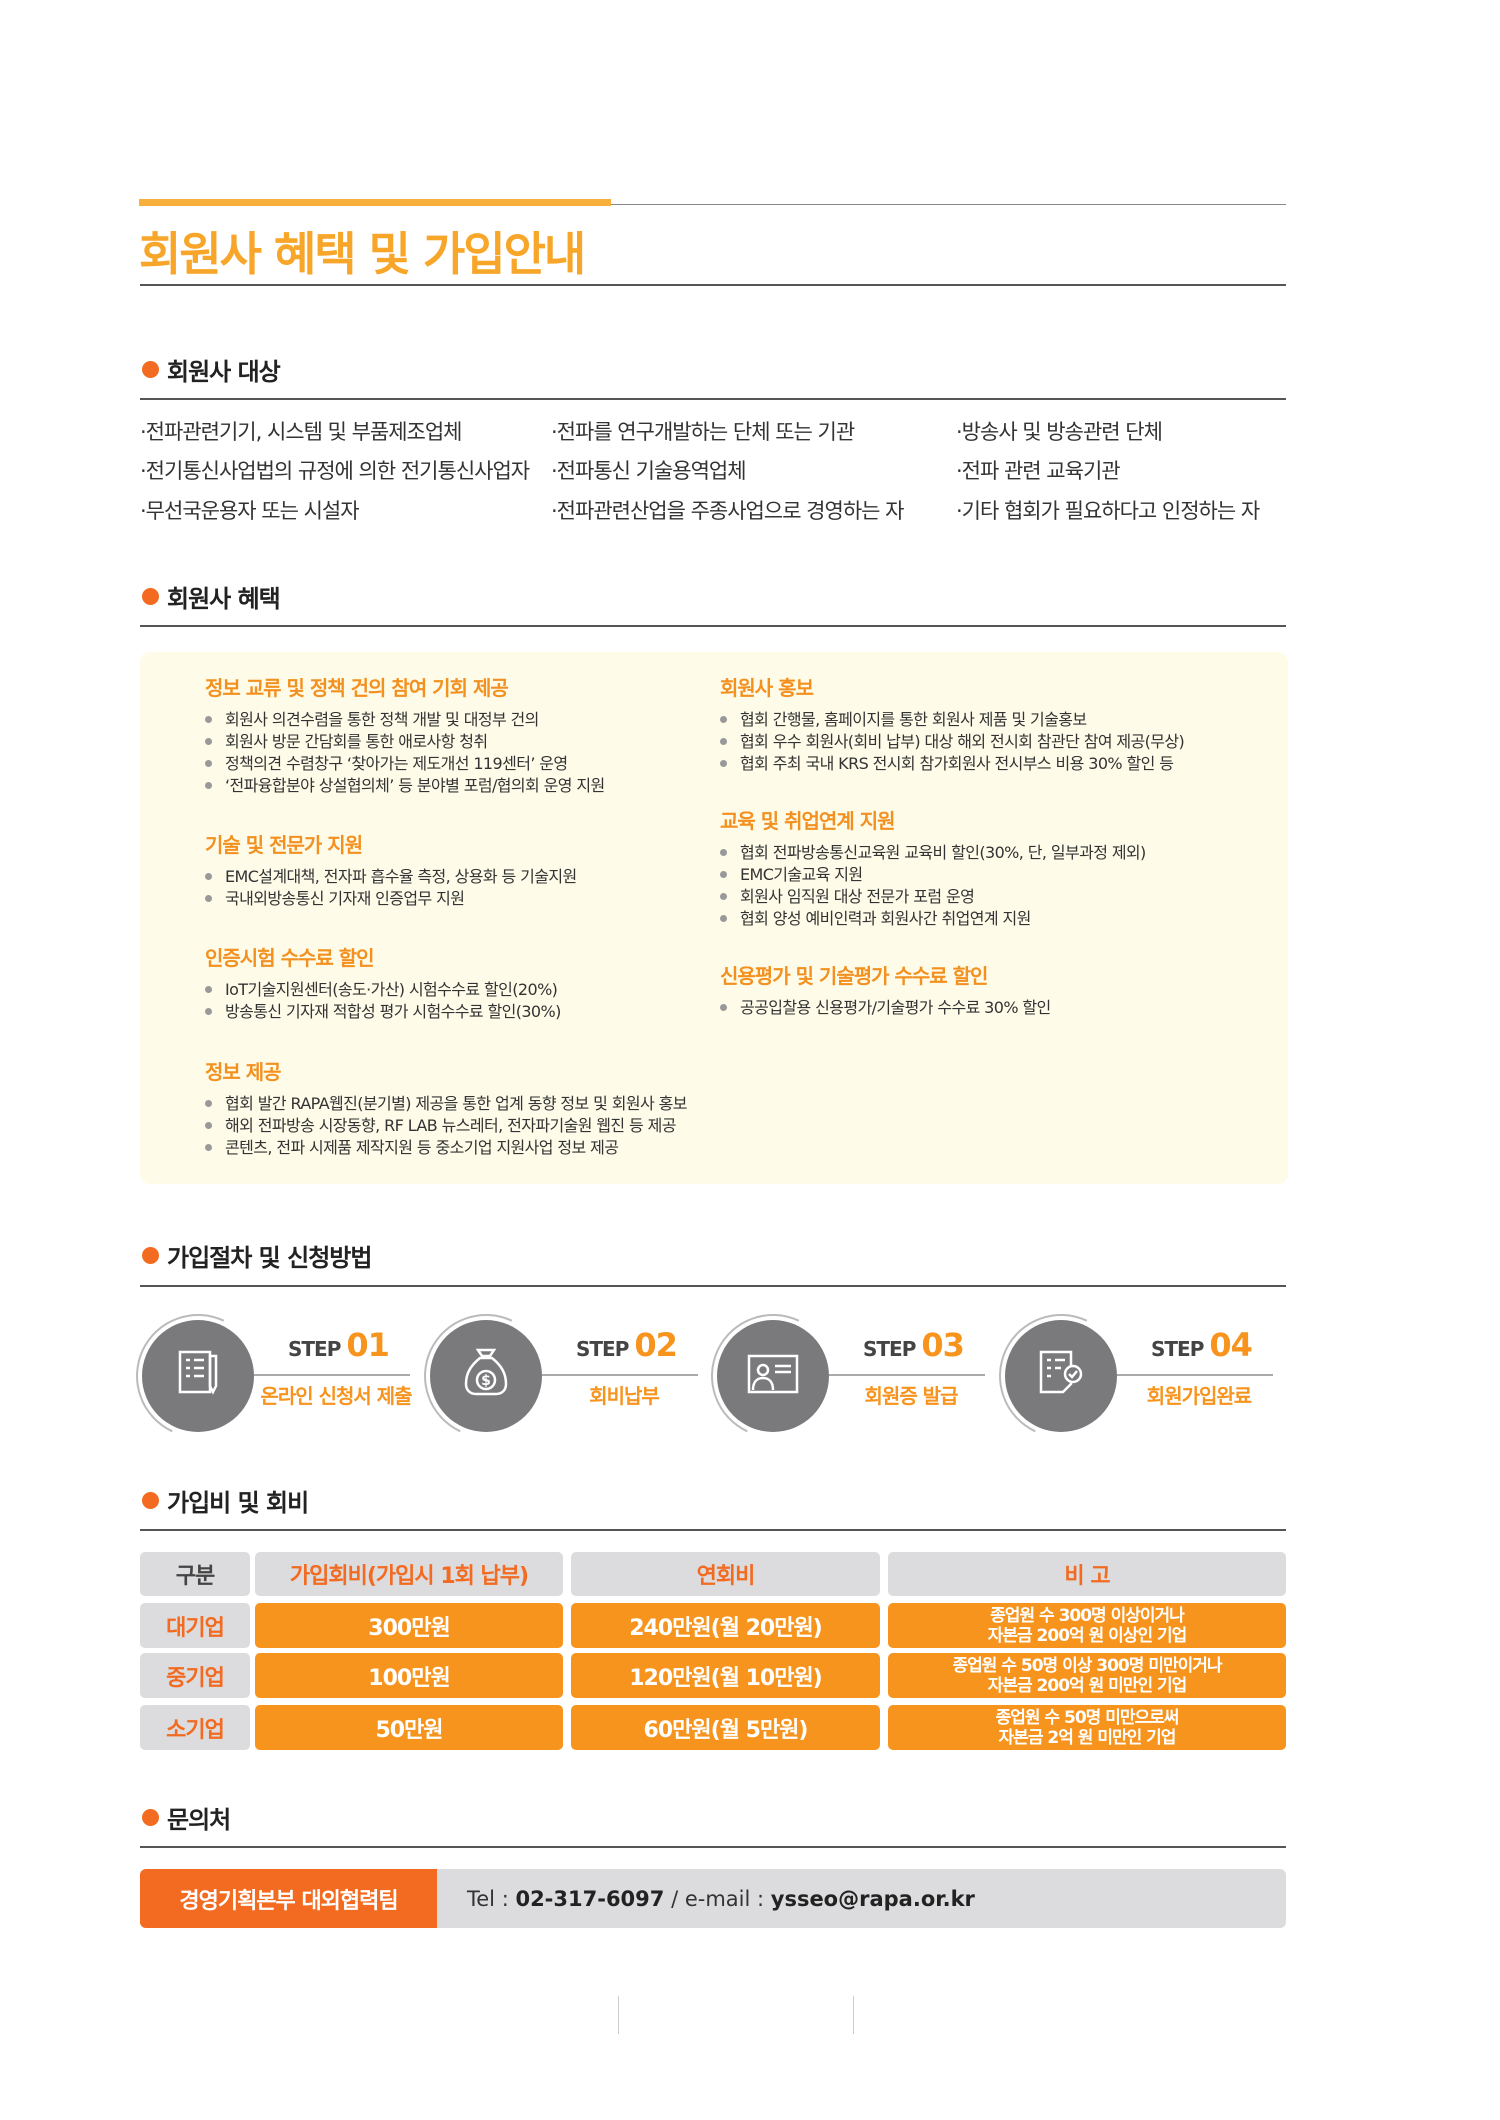  Describe the element at coordinates (1199, 1396) in the screenshot. I see `step-label: 회원가입완료` at that location.